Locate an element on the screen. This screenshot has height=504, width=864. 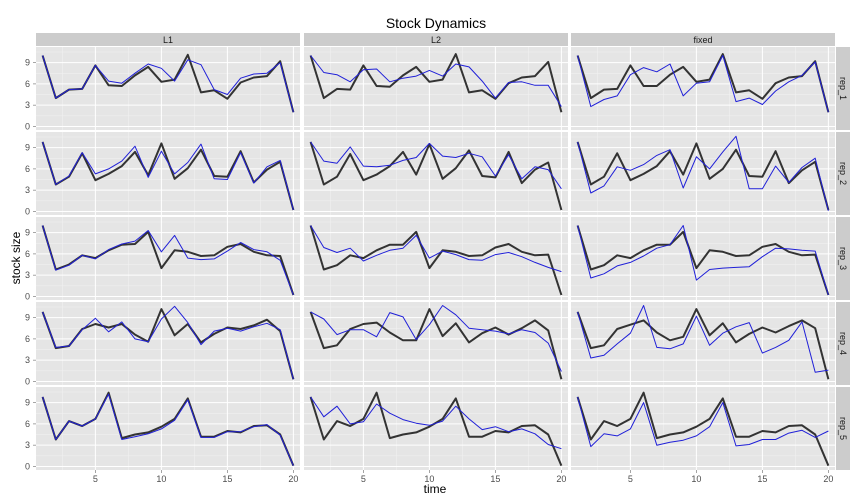
chart-title: Stock Dynamics is located at coordinates (436, 23).